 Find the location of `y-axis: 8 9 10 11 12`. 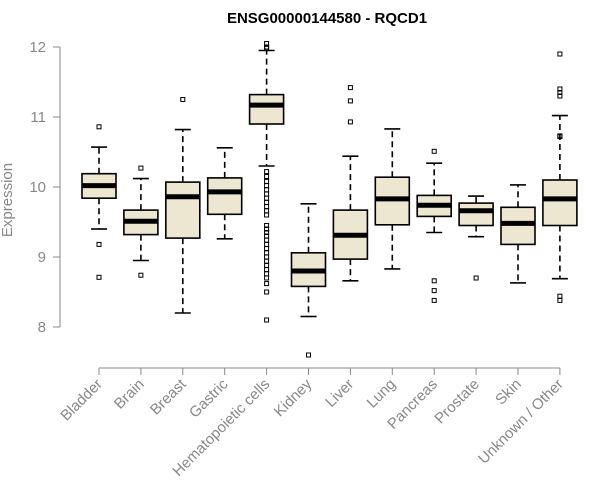

y-axis: 8 9 10 11 12 is located at coordinates (45, 187).